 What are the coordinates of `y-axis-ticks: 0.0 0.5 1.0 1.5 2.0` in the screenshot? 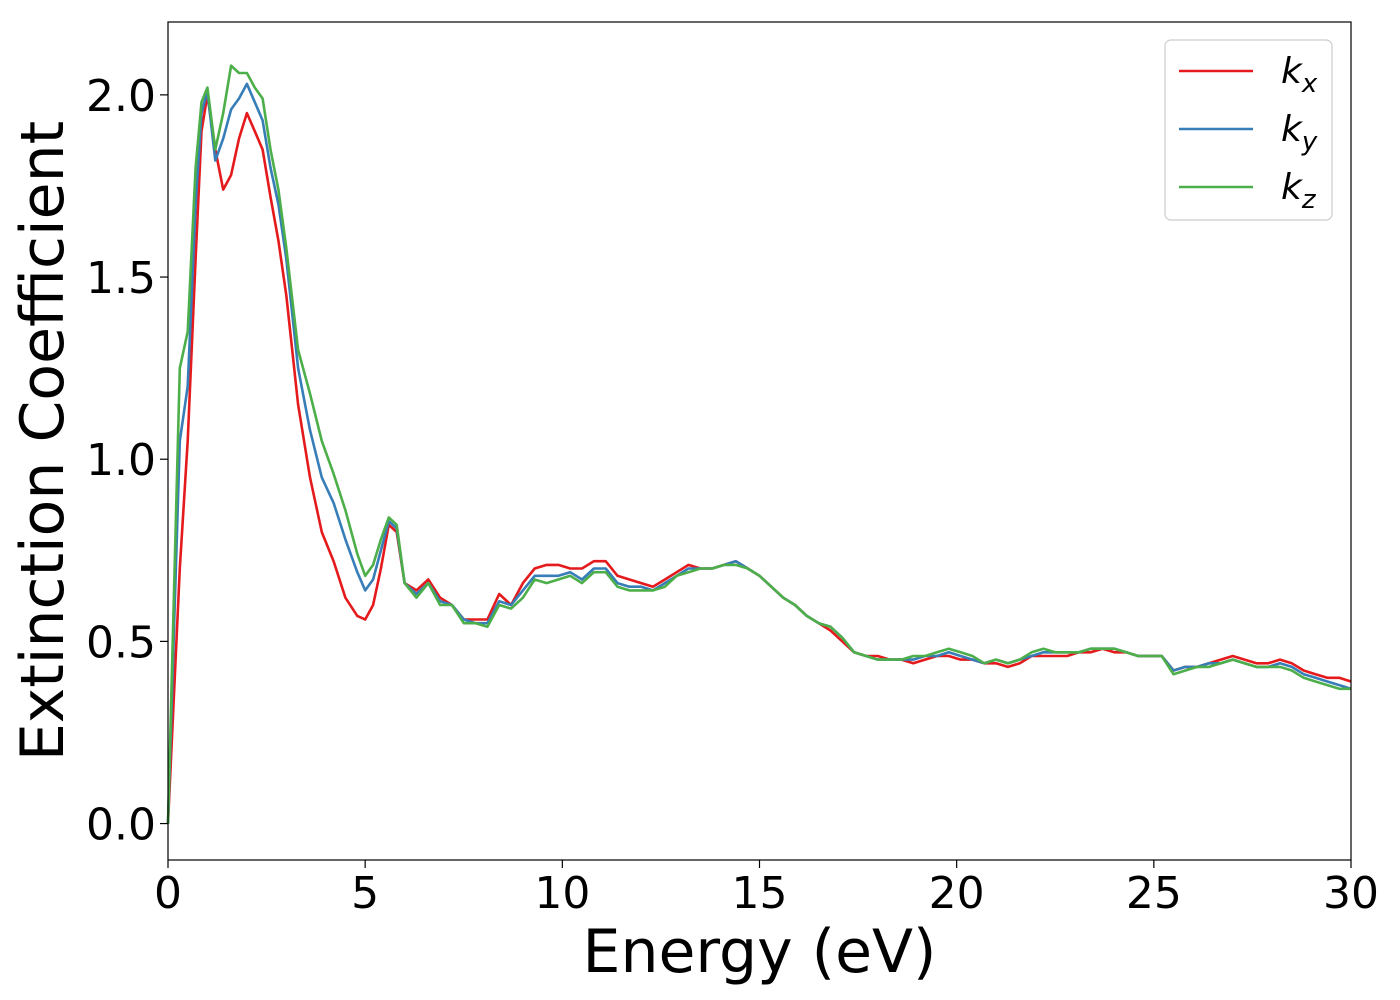 It's located at (127, 461).